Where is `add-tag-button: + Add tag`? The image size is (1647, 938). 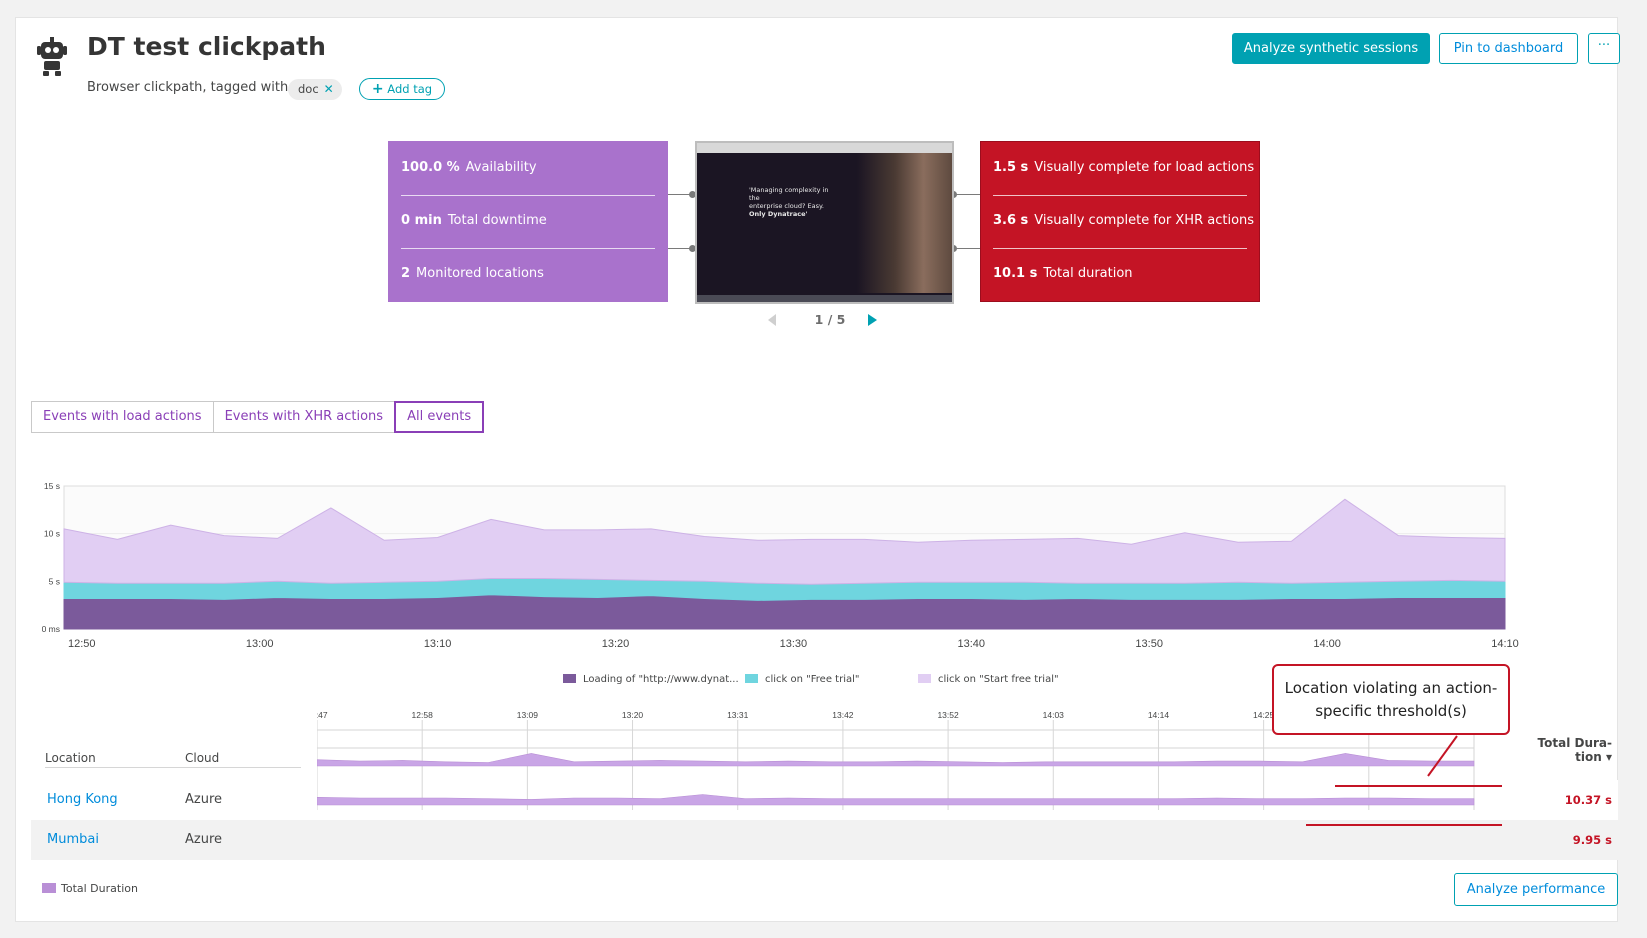
add-tag-button: + Add tag is located at coordinates (402, 89).